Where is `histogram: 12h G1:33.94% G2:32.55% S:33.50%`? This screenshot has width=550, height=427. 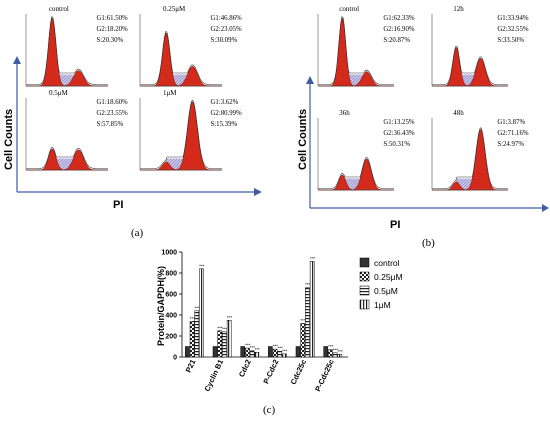 histogram: 12h G1:33.94% G2:32.55% S:33.50% is located at coordinates (480, 46).